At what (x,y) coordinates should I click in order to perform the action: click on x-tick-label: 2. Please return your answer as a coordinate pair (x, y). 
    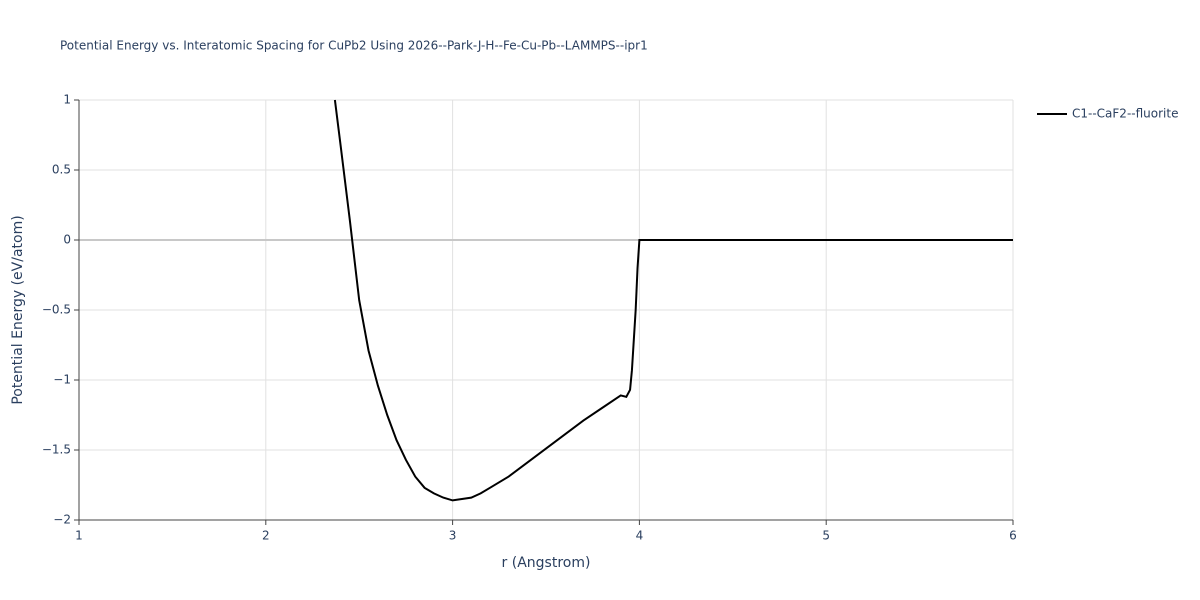
    Looking at the image, I should click on (266, 536).